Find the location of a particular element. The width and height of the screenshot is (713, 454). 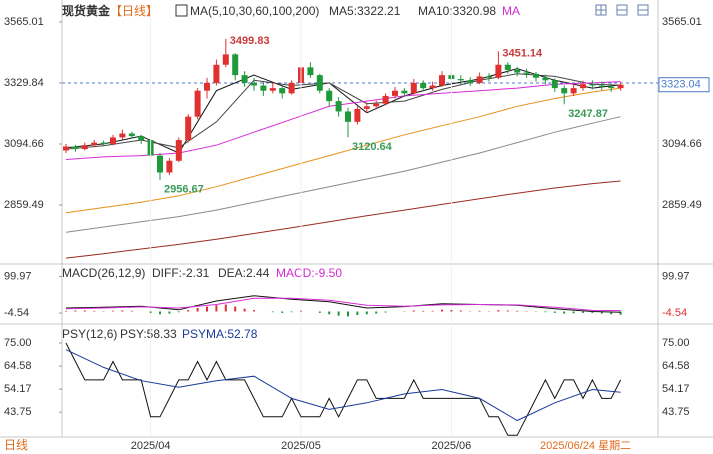

macd-title: MACD(26,12,9) is located at coordinates (103, 273).